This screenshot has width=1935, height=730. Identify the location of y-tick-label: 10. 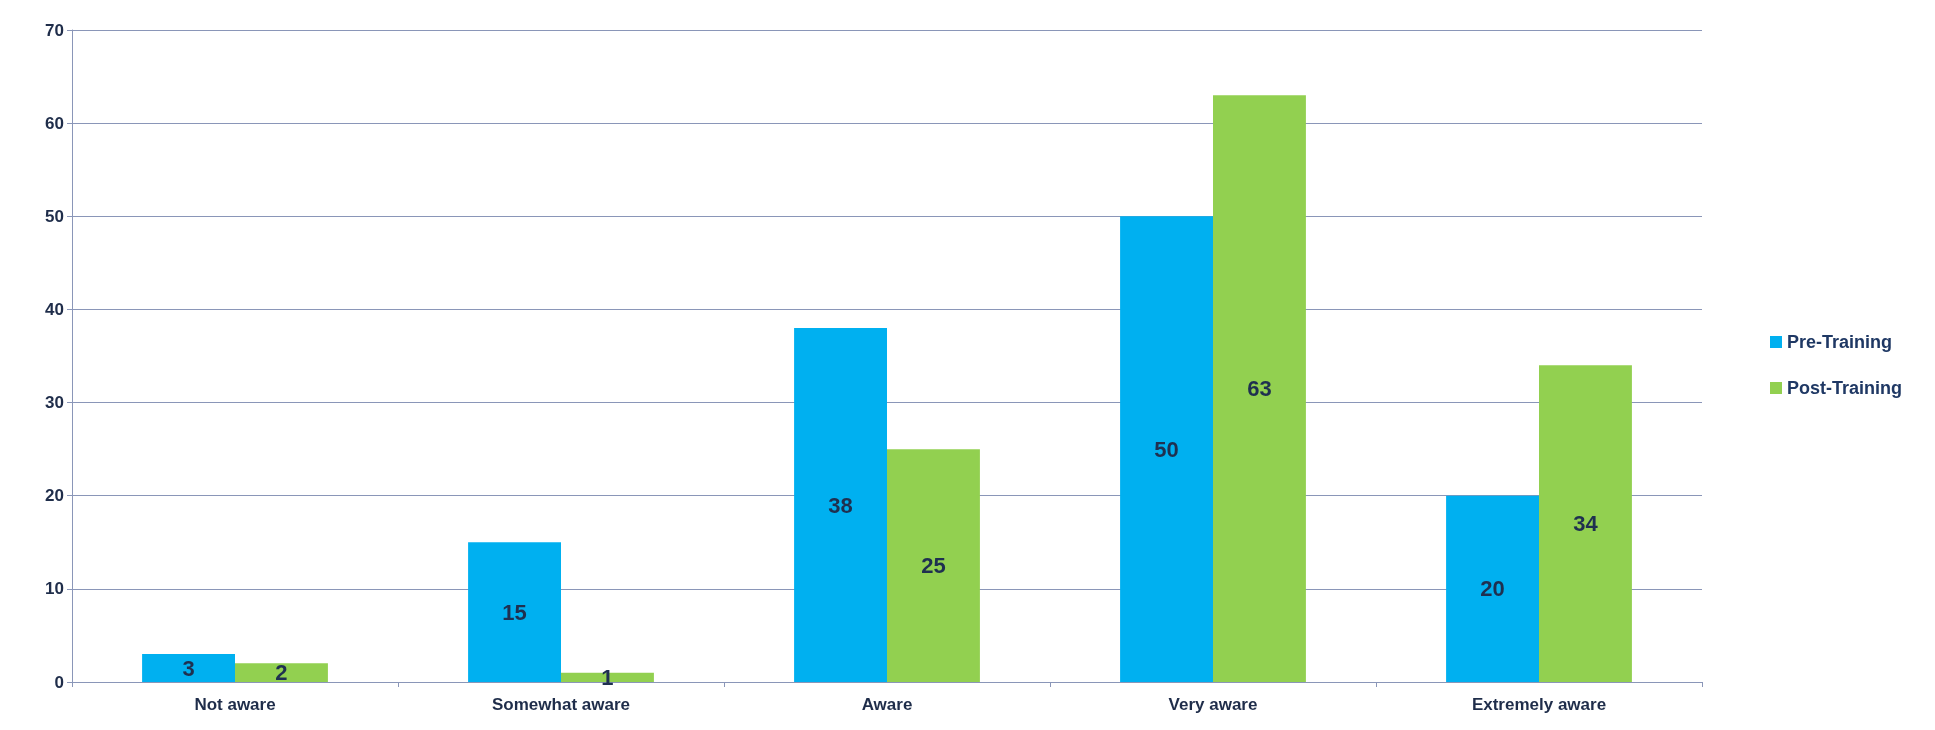
(54, 589).